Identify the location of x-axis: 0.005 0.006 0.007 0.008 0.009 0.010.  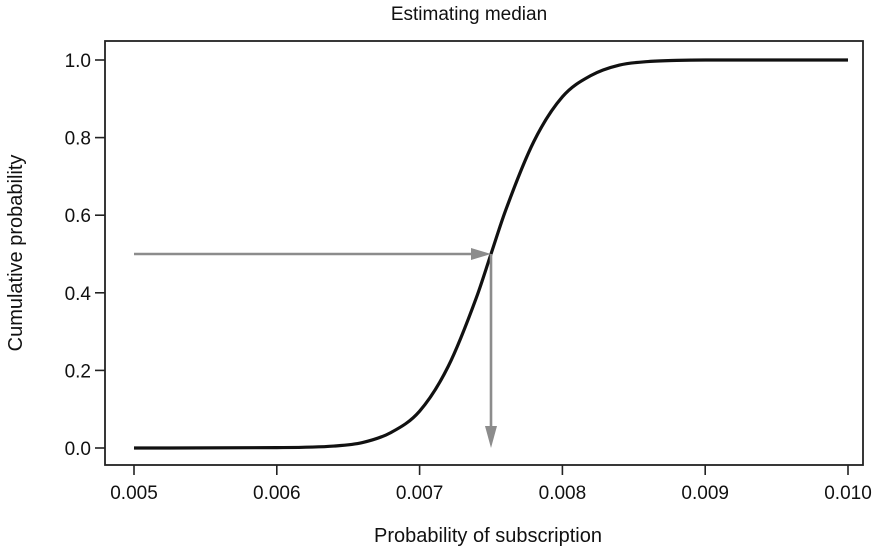
(491, 484).